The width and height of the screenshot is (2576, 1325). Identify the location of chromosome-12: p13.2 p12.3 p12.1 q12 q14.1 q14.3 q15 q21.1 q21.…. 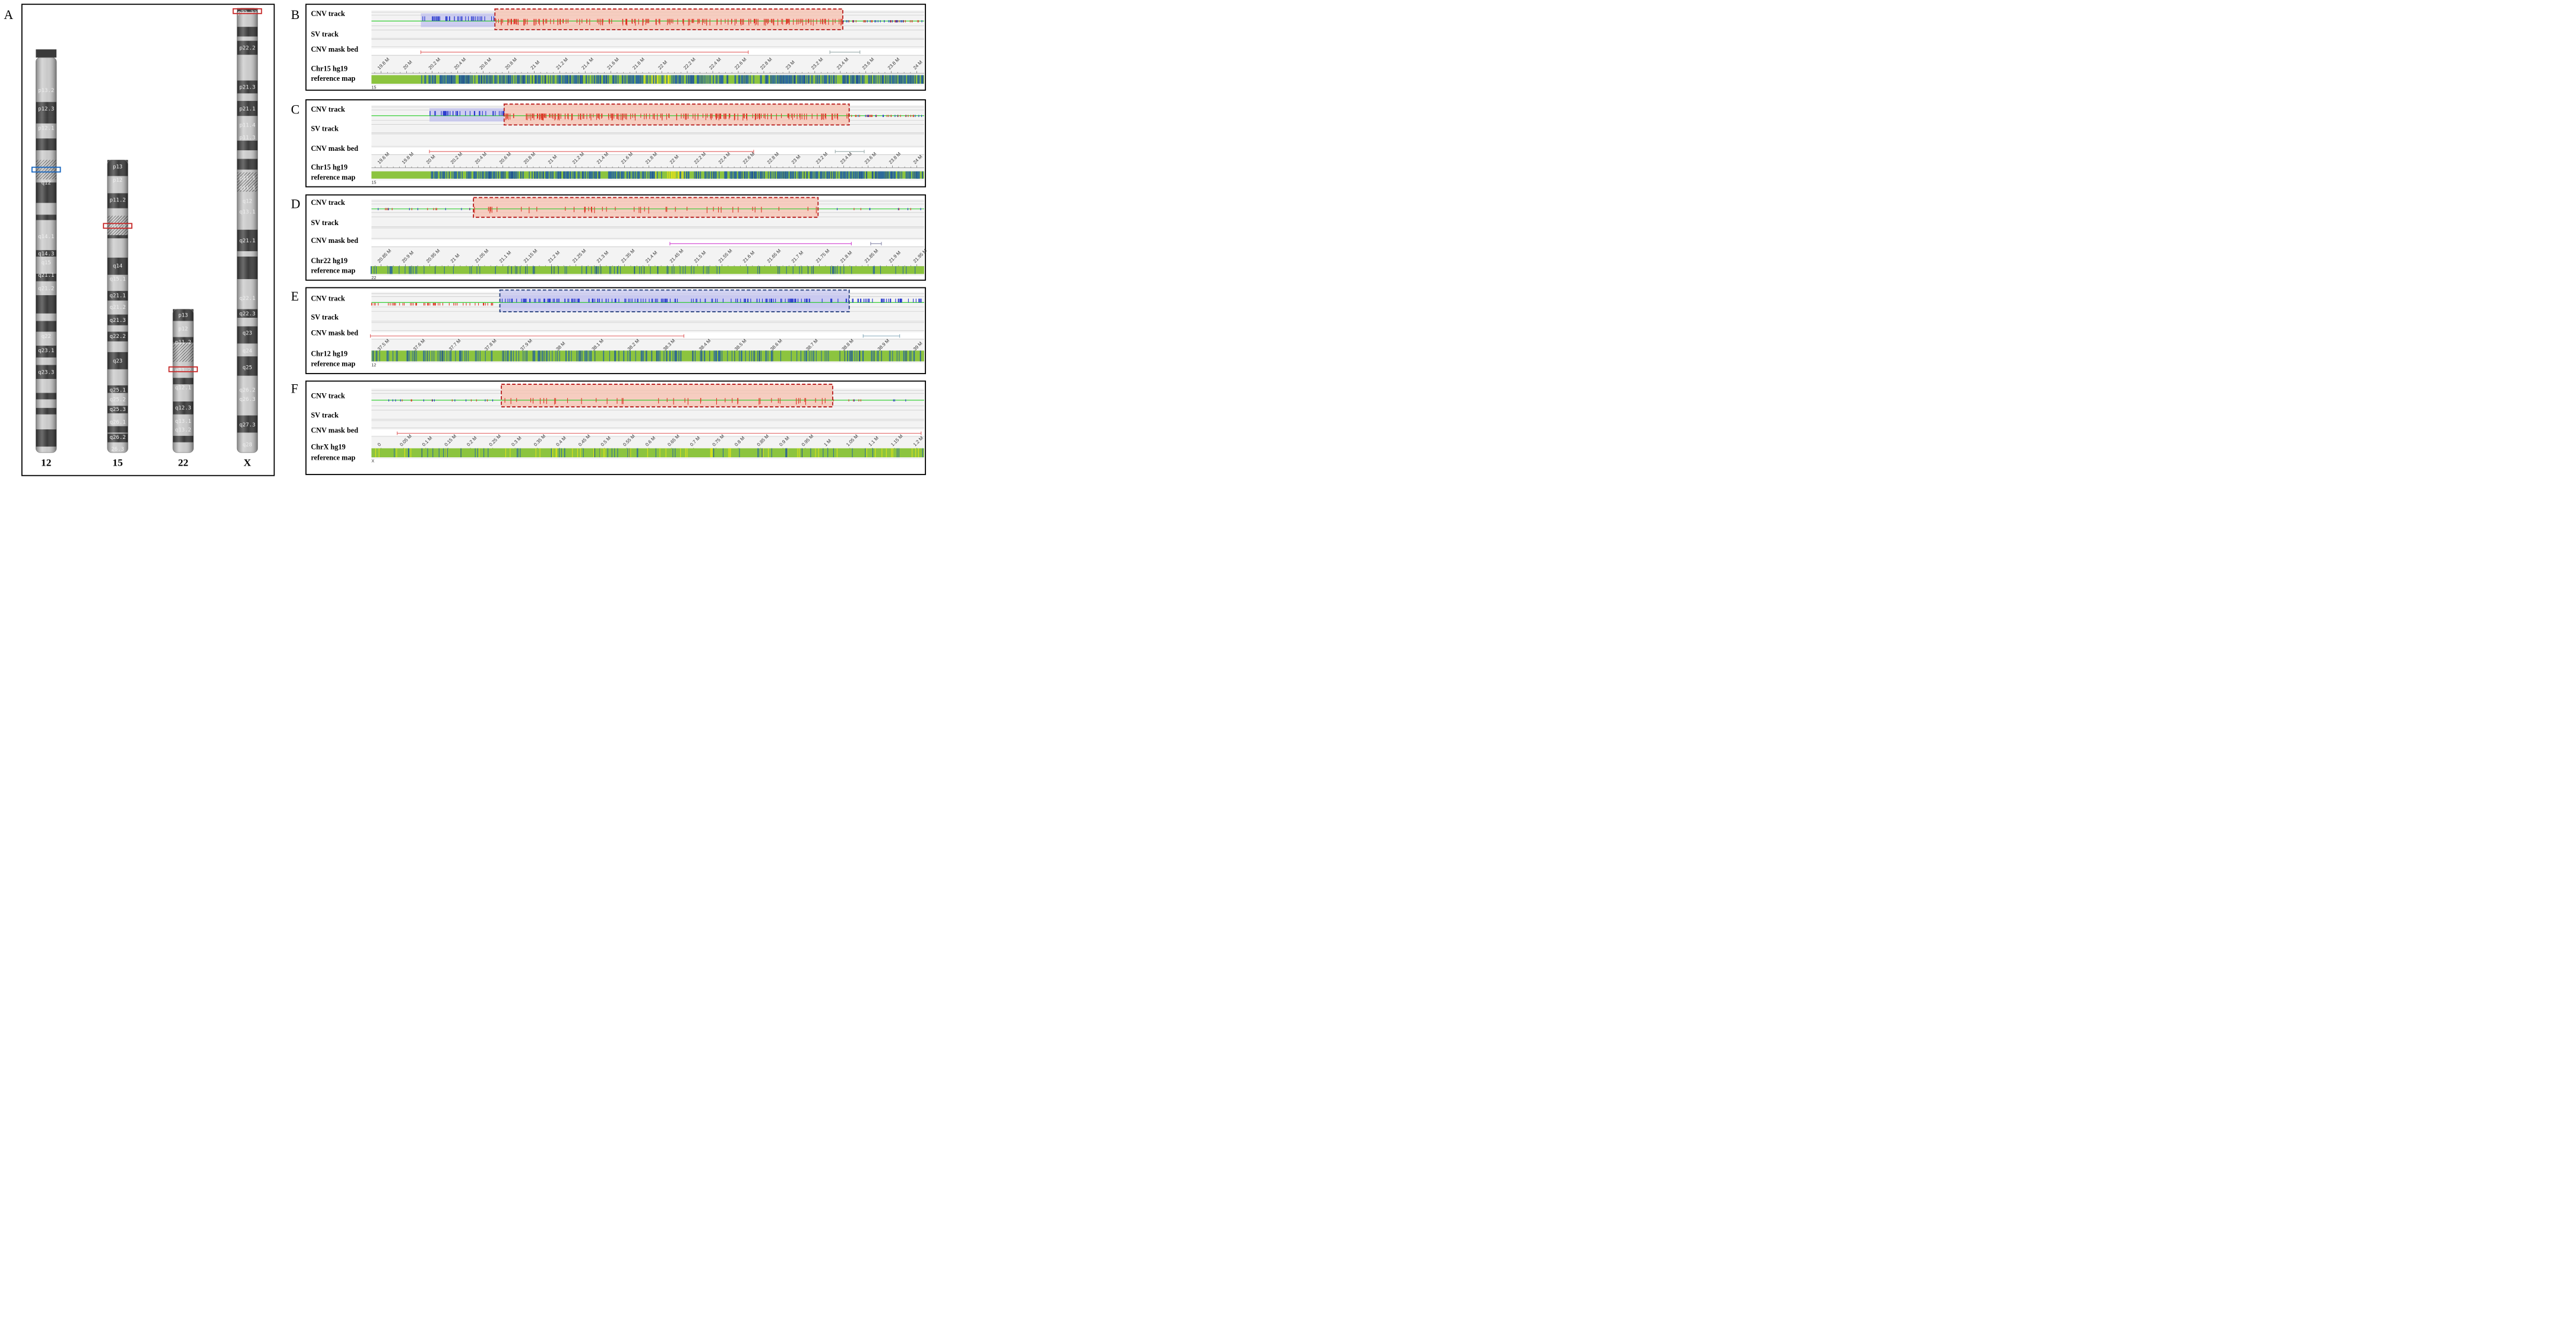
(46, 258).